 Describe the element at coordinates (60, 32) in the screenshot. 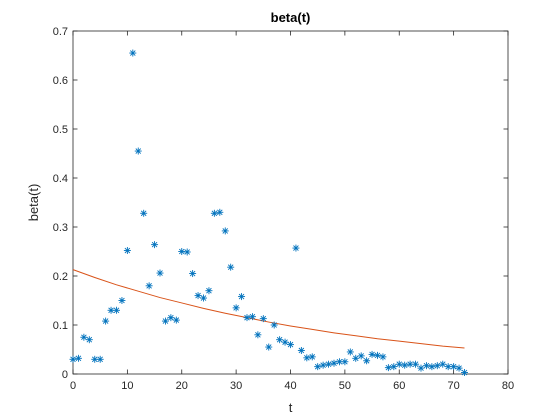

I see `y-tick-label: 0.7` at that location.